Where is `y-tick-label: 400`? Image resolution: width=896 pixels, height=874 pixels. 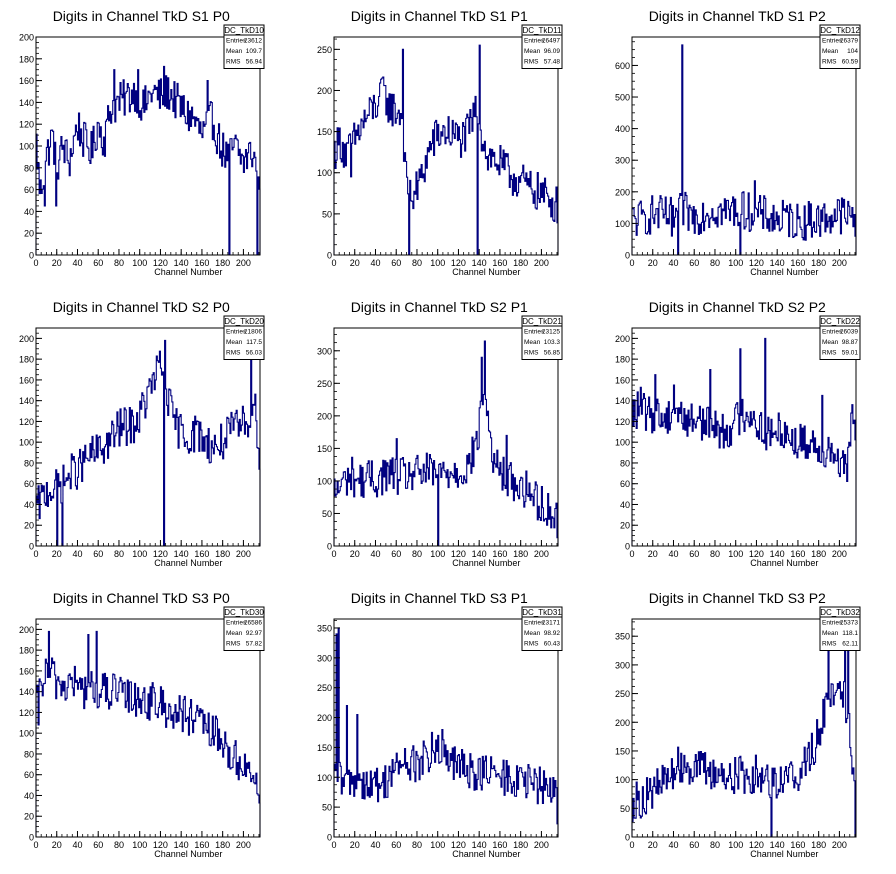 y-tick-label: 400 is located at coordinates (622, 129).